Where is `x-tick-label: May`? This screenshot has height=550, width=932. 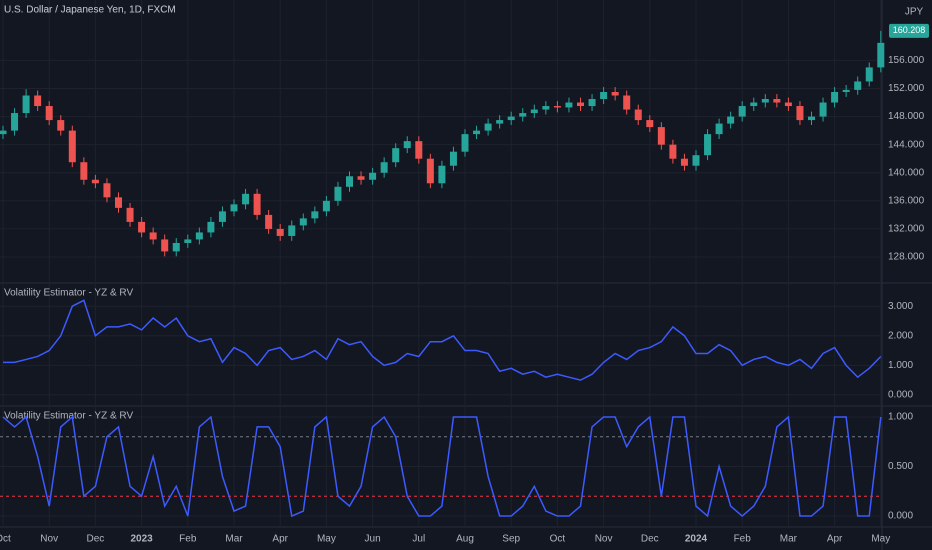
x-tick-label: May is located at coordinates (880, 539).